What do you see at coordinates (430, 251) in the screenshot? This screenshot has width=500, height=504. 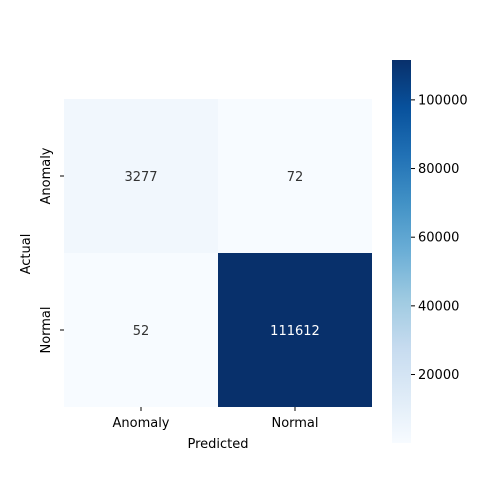 I see `colorbar: 20000 40000 60000 80000 100000` at bounding box center [430, 251].